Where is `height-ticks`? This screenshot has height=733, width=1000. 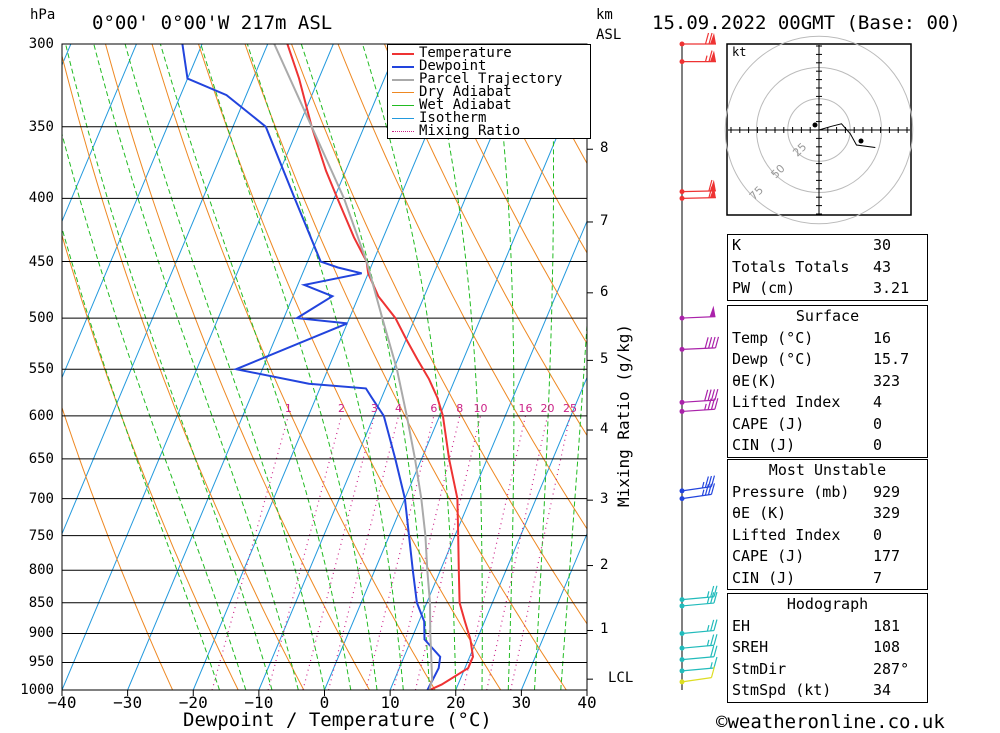
height-ticks is located at coordinates (590, 414).